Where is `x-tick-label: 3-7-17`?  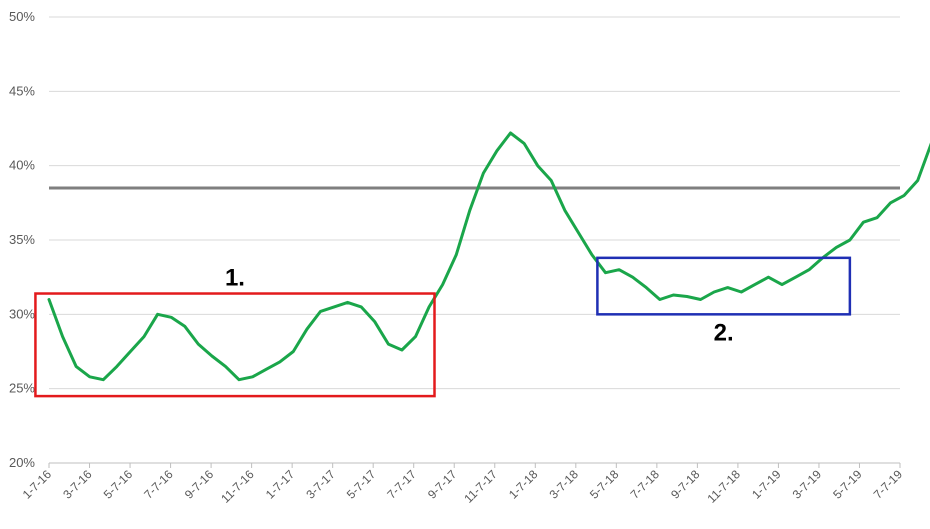
x-tick-label: 3-7-17 is located at coordinates (320, 484).